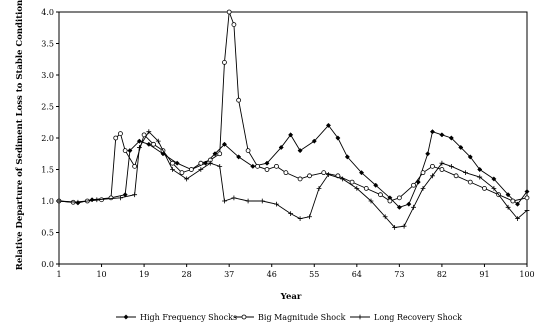 The image size is (535, 329). I want to click on y-tick-label: 0.0, so click(47, 264).